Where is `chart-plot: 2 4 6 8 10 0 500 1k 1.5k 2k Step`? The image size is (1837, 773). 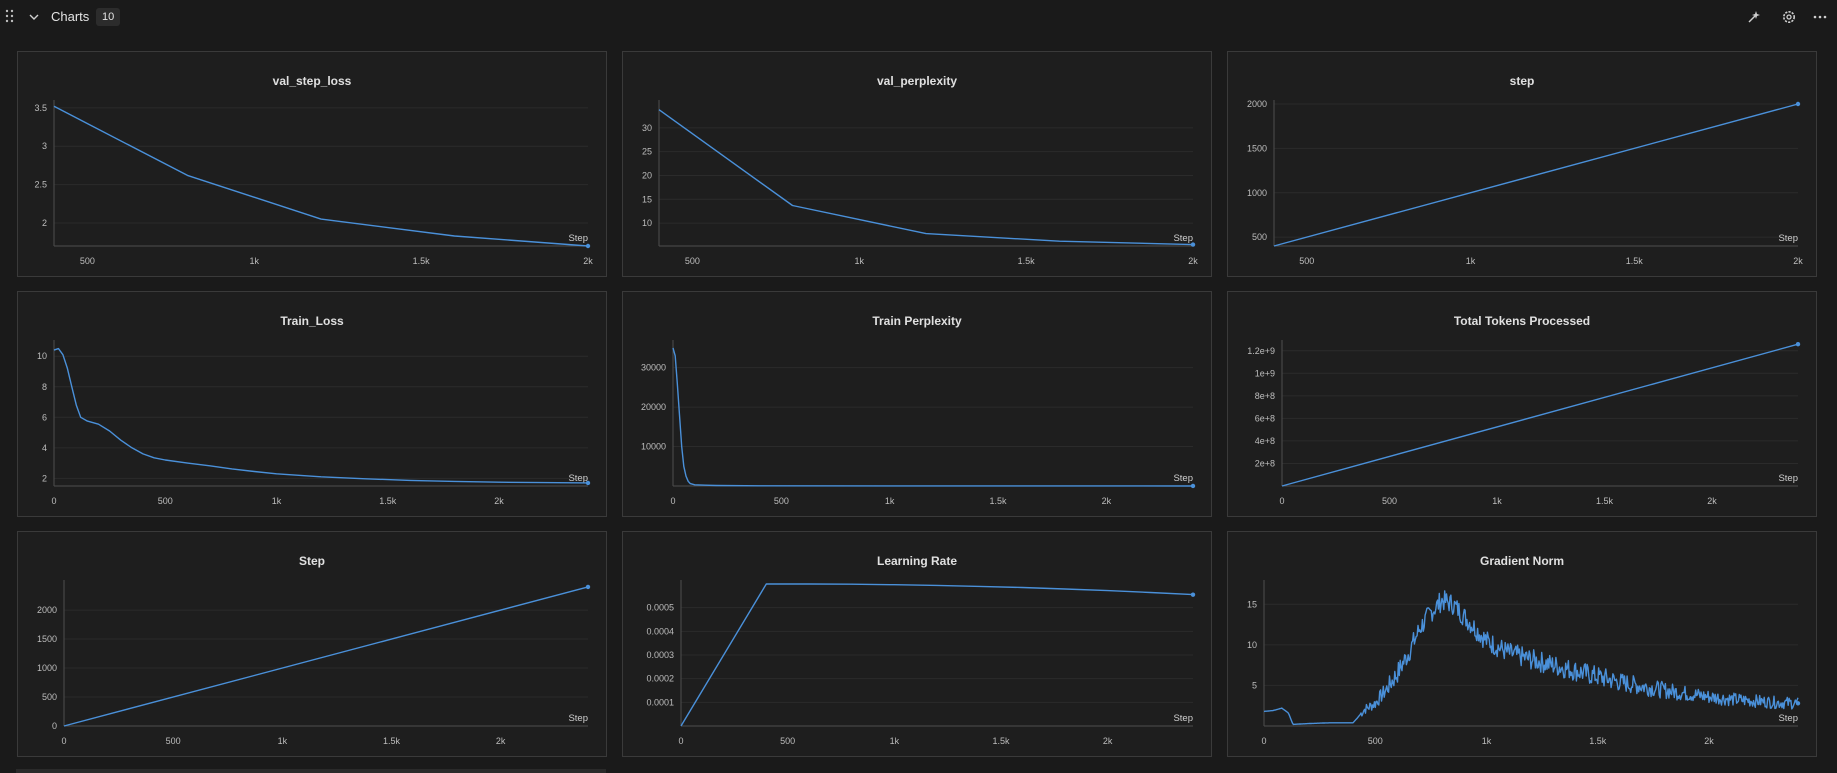
chart-plot: 2 4 6 8 10 0 500 1k 1.5k 2k Step is located at coordinates (313, 405).